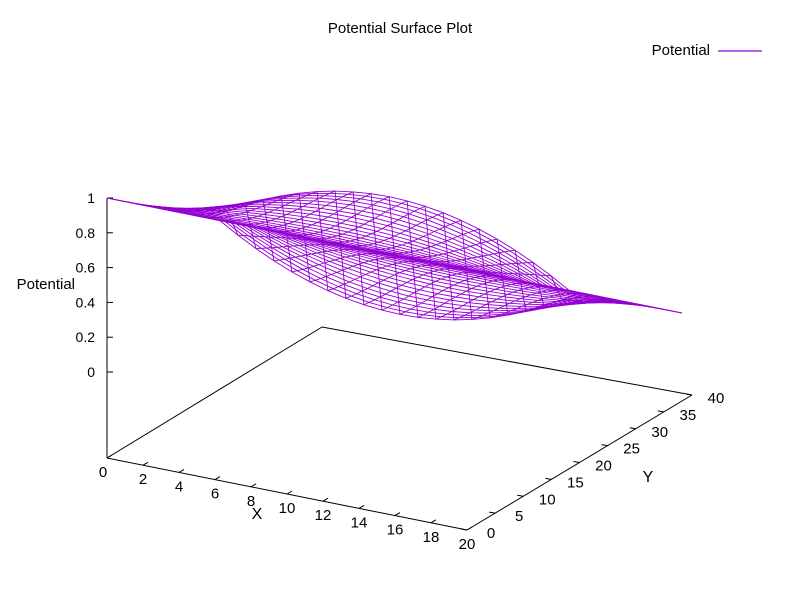  What do you see at coordinates (257, 514) in the screenshot?
I see `x-axis-label: X` at bounding box center [257, 514].